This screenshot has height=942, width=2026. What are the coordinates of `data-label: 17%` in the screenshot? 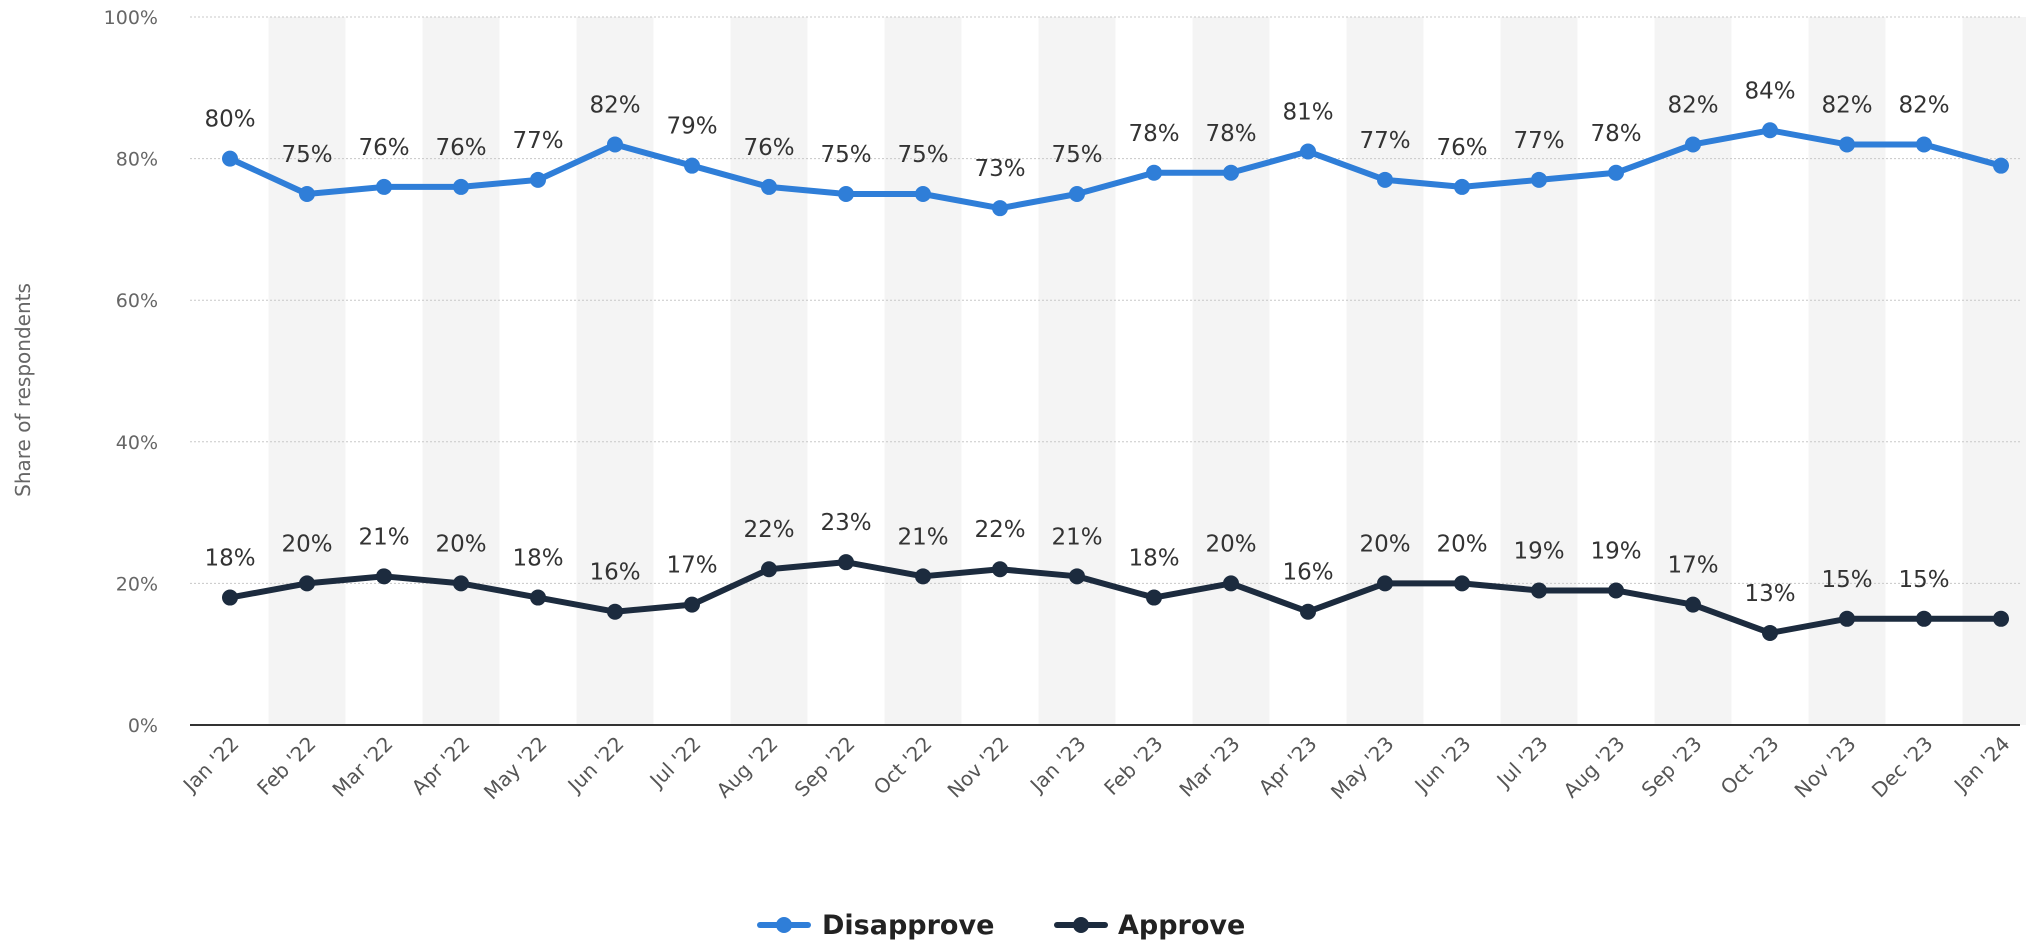 It's located at (691, 566).